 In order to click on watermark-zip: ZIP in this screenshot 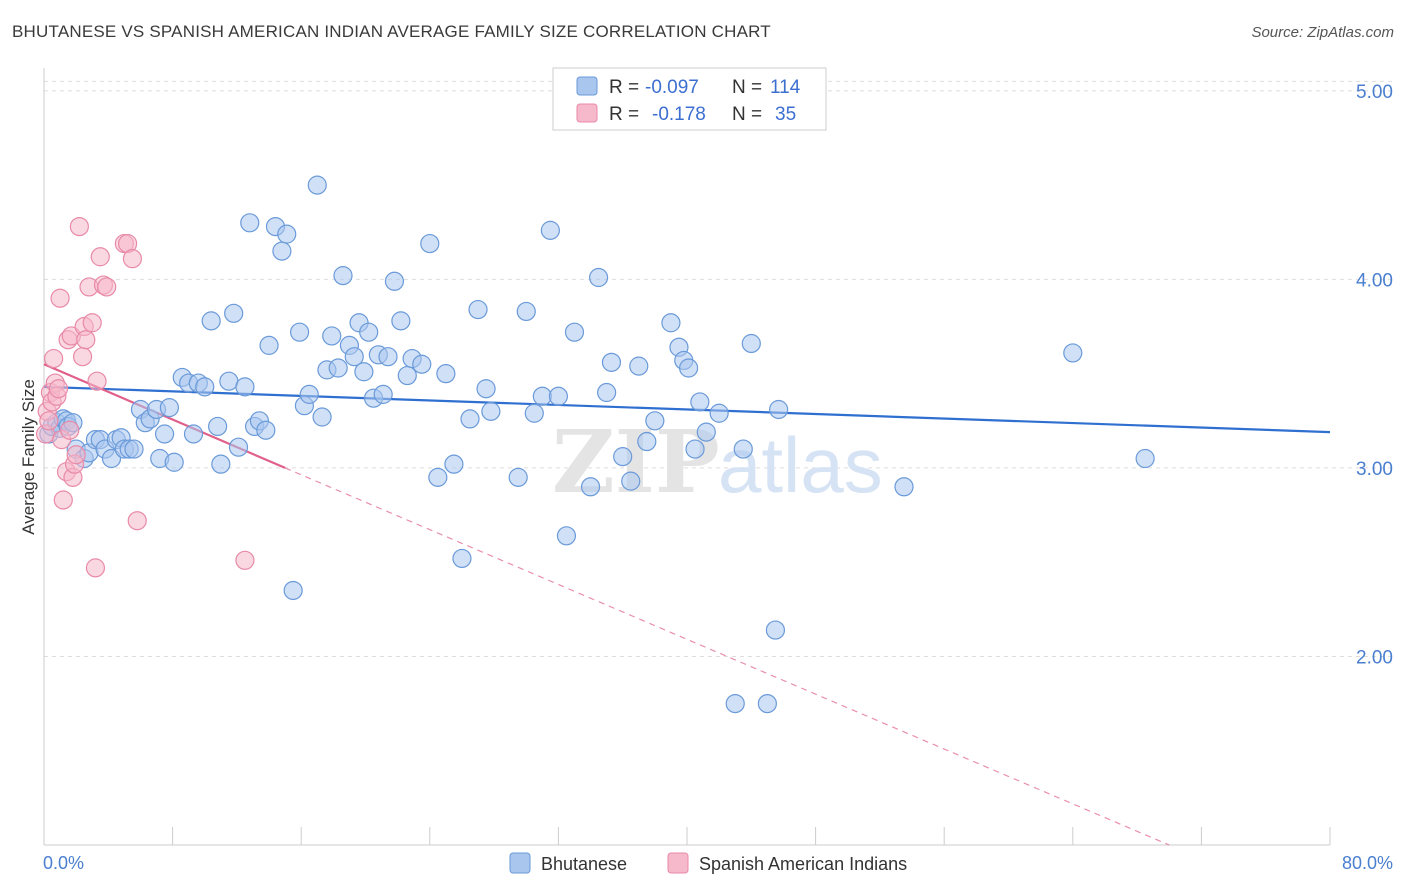, I will do `click(636, 462)`.